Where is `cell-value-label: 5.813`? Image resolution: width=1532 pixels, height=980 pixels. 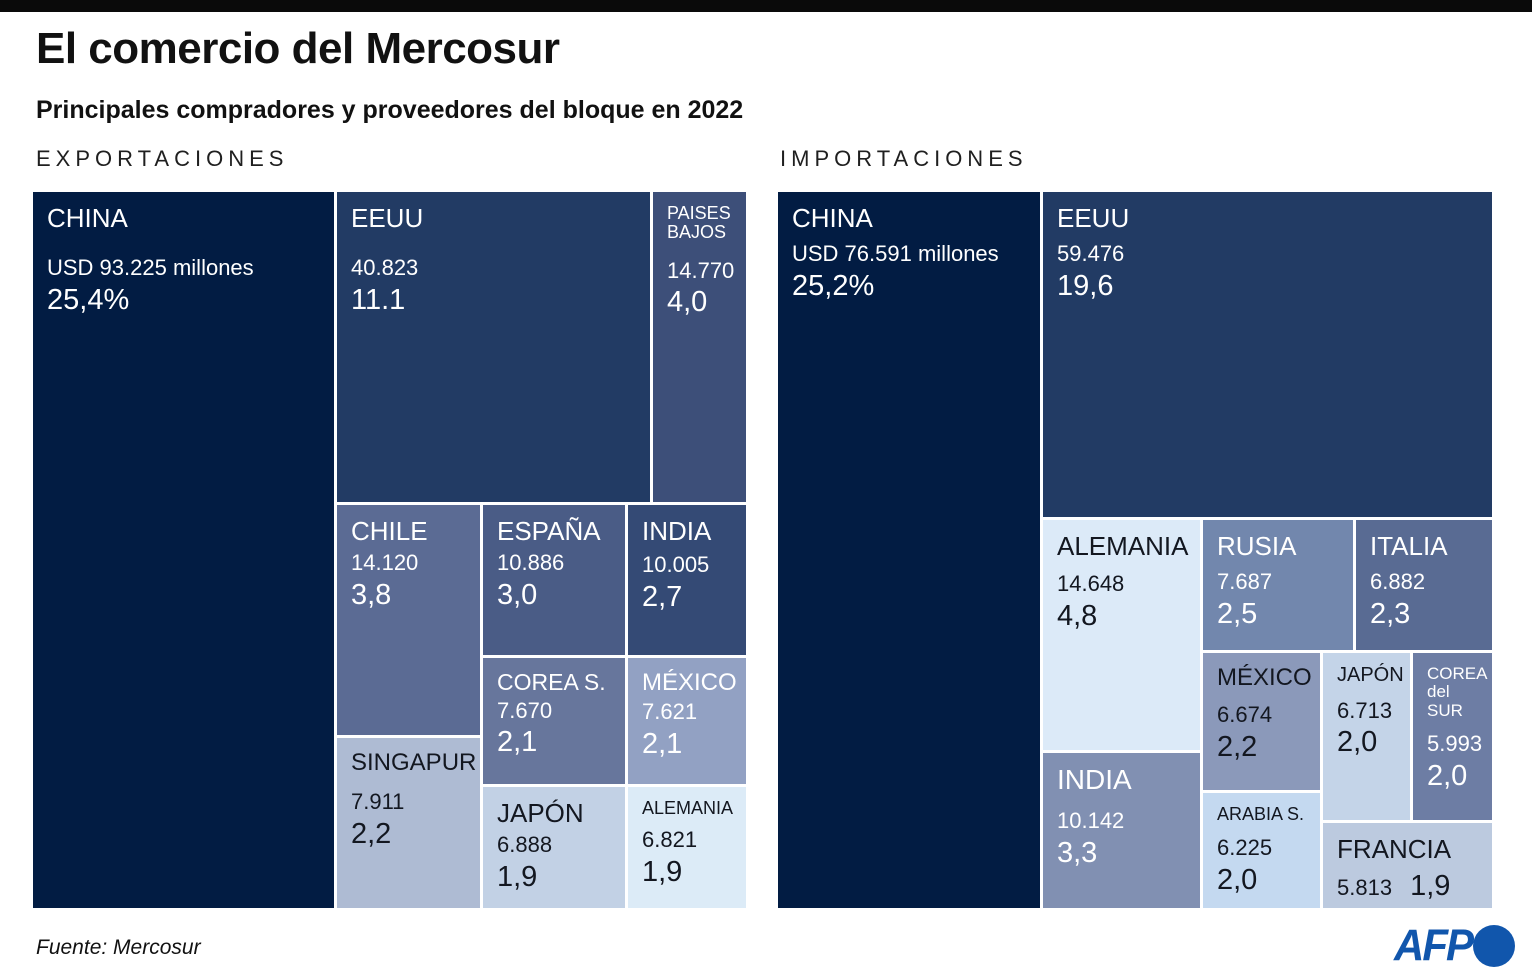 cell-value-label: 5.813 is located at coordinates (1365, 888).